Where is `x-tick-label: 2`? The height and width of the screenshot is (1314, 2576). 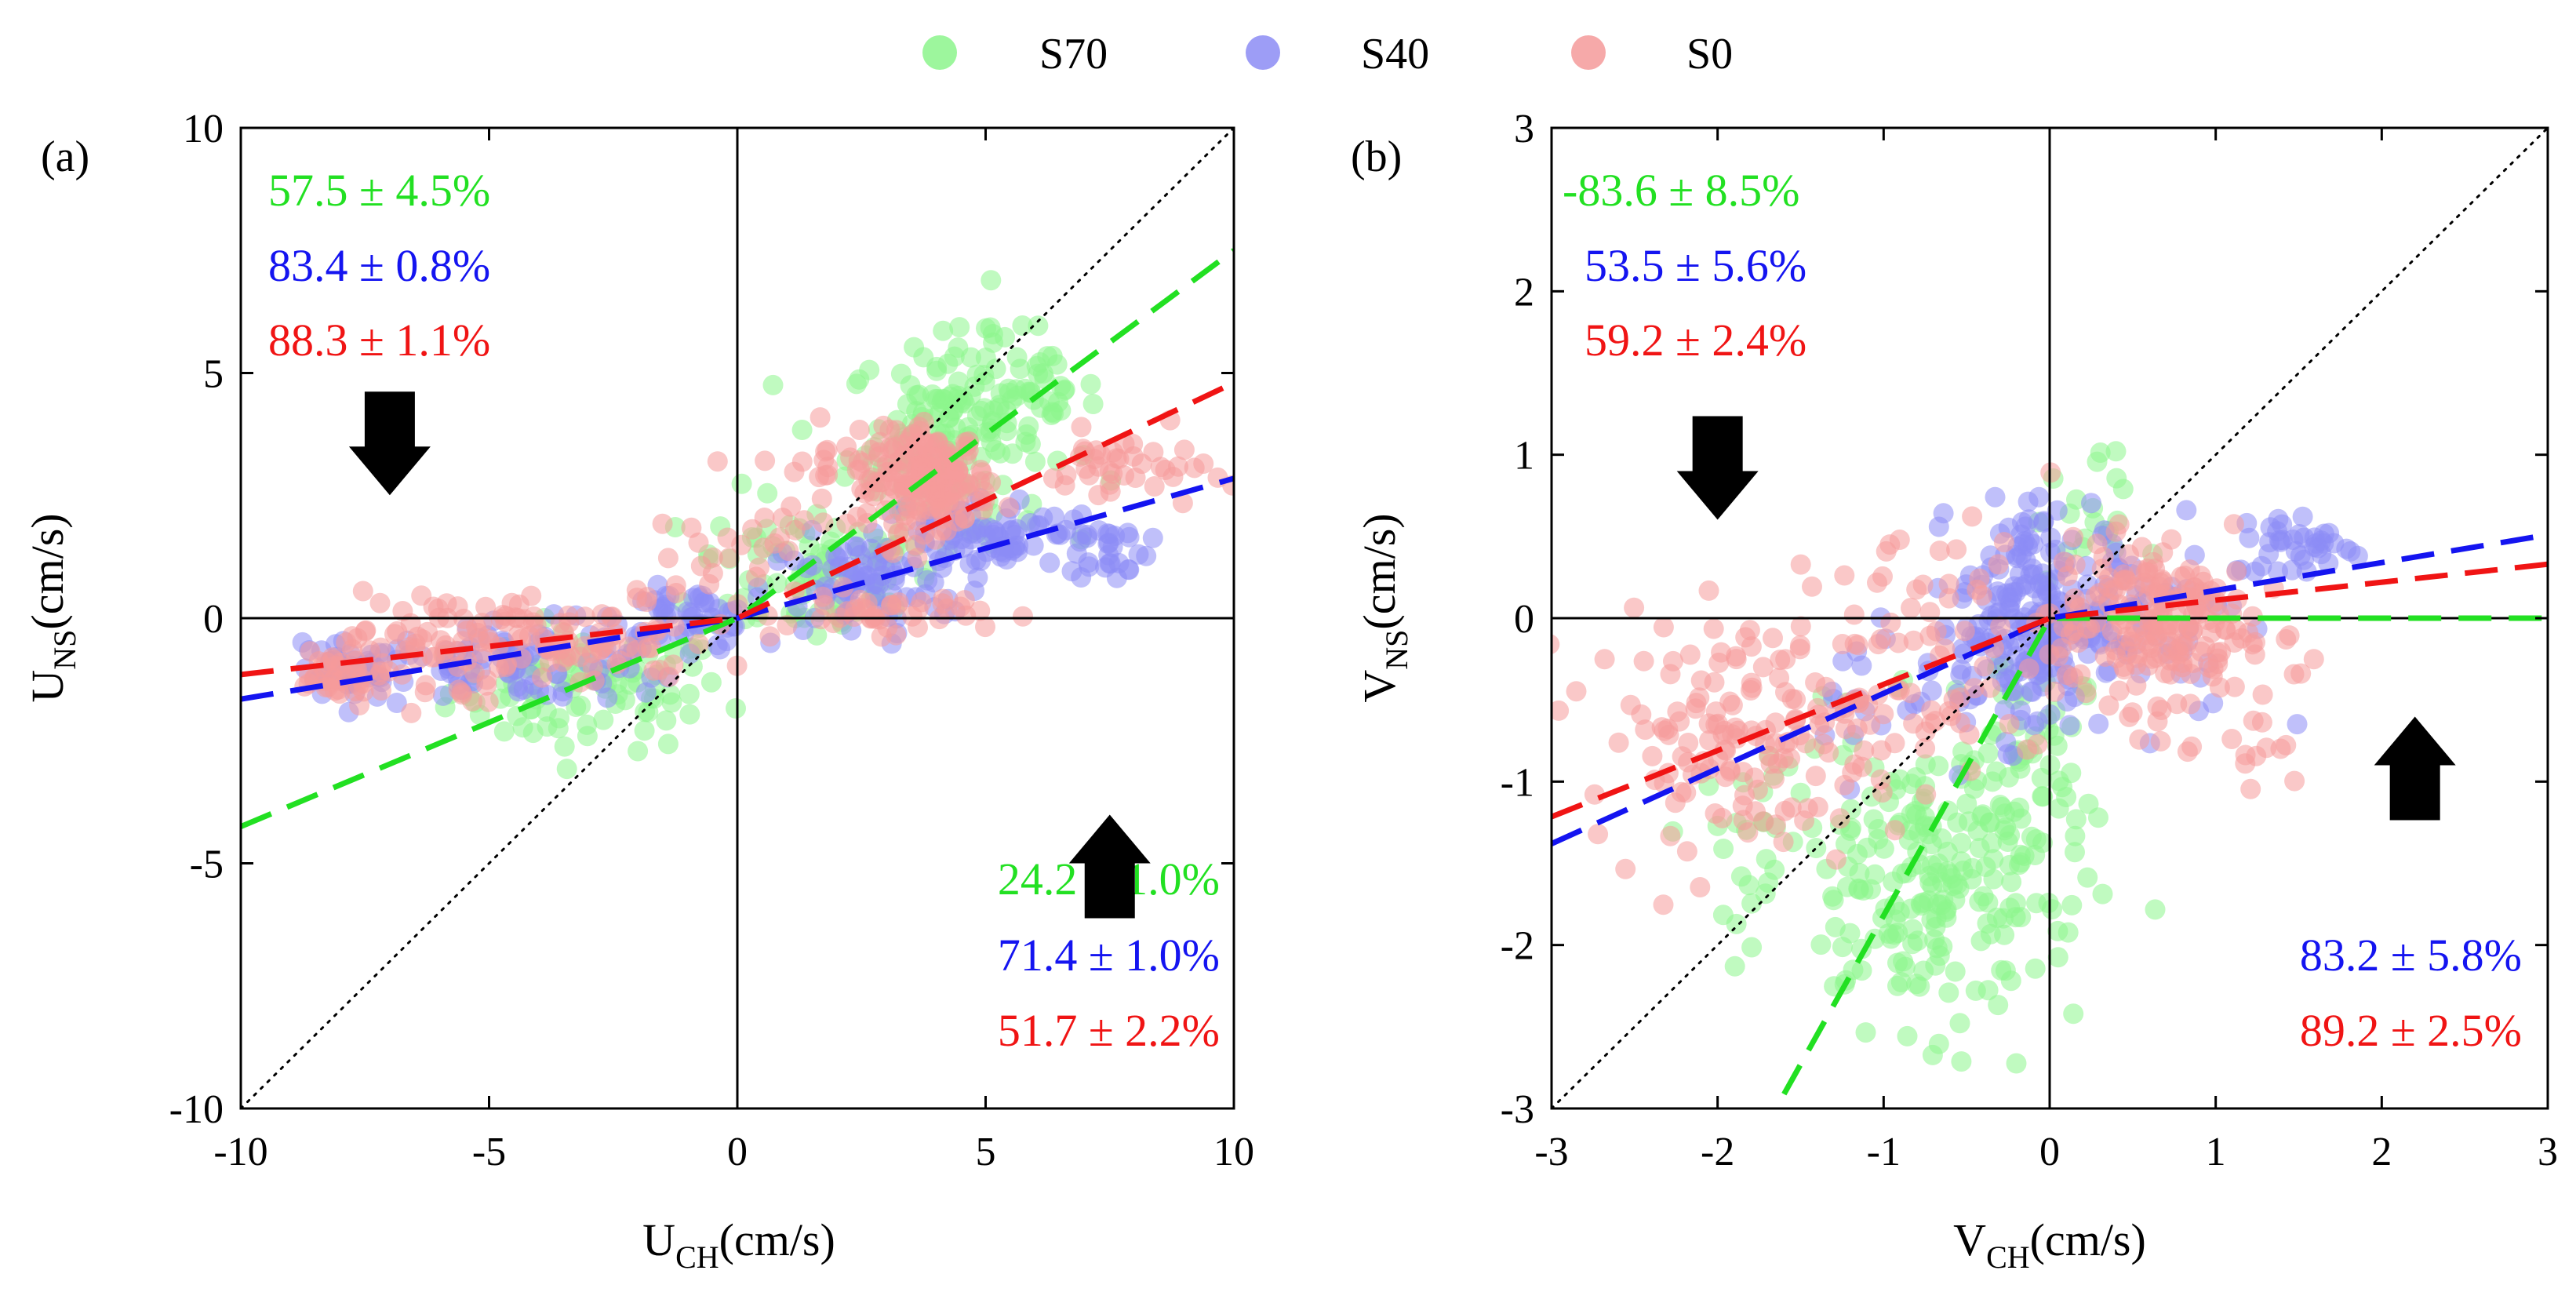
x-tick-label: 2 is located at coordinates (2381, 1152).